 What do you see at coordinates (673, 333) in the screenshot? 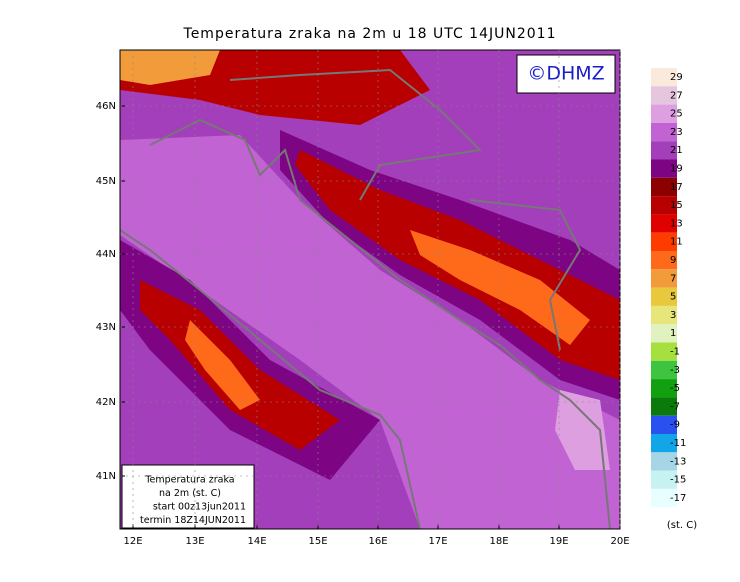
I see `colorbar-label: 1` at bounding box center [673, 333].